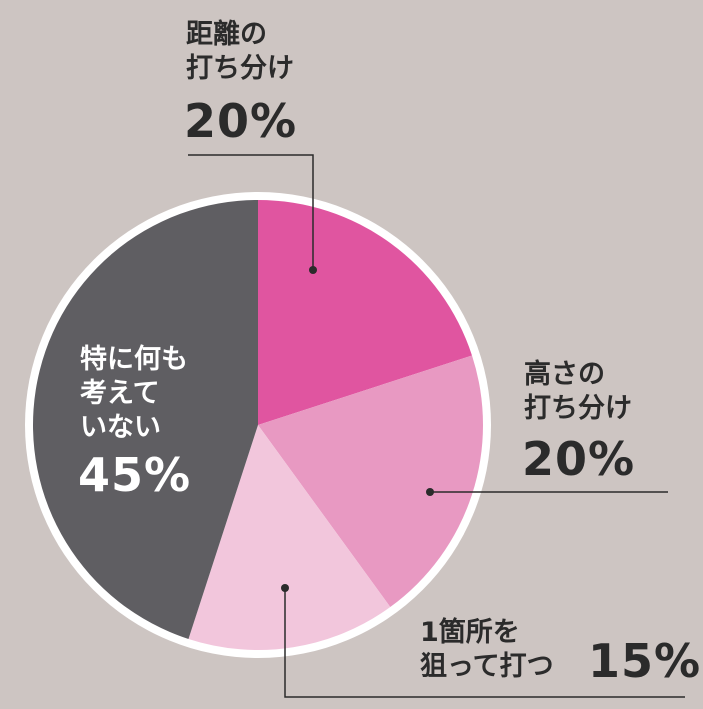 The width and height of the screenshot is (703, 709). I want to click on category-label: 高さの 打ち分け, so click(578, 391).